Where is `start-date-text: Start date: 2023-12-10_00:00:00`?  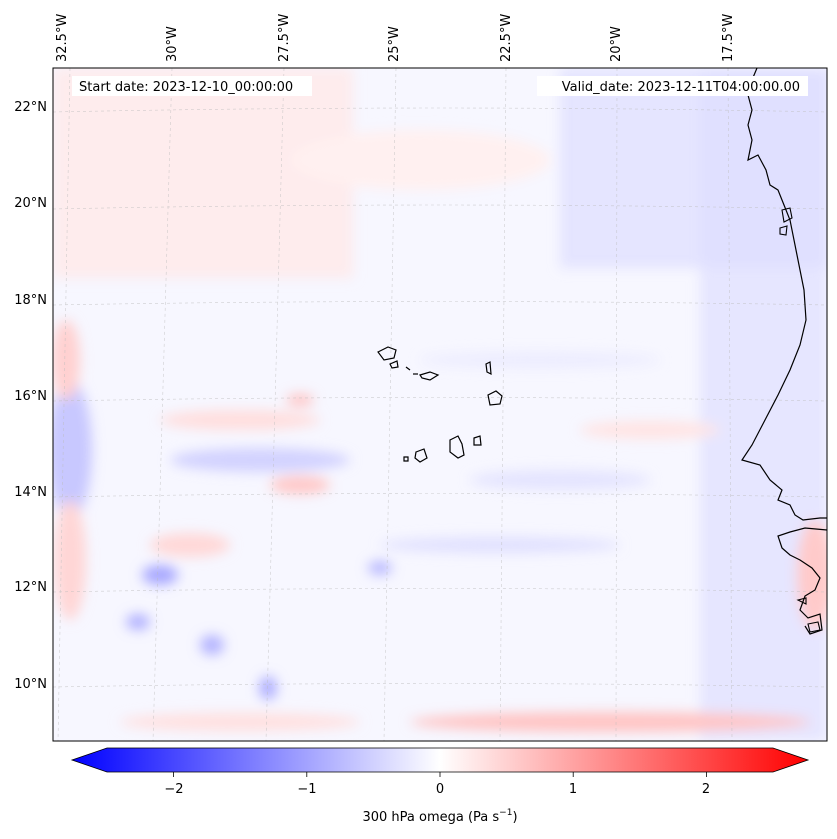
start-date-text: Start date: 2023-12-10_00:00:00 is located at coordinates (186, 87).